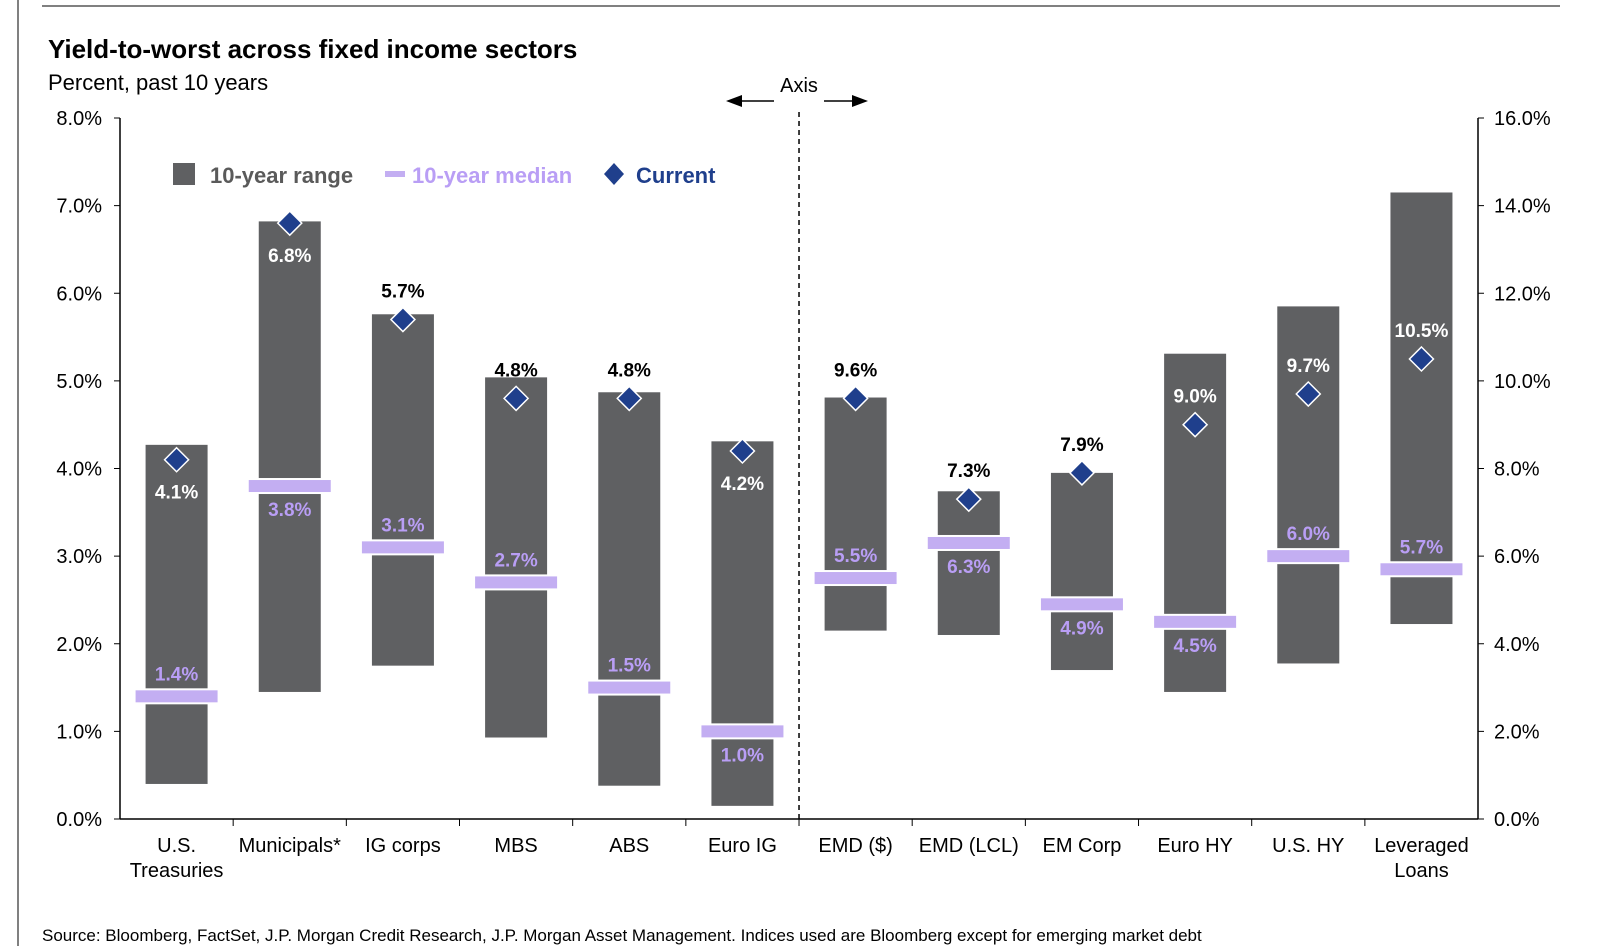 The height and width of the screenshot is (946, 1614). Describe the element at coordinates (1081, 628) in the screenshot. I see `median-label: 4.9%` at that location.